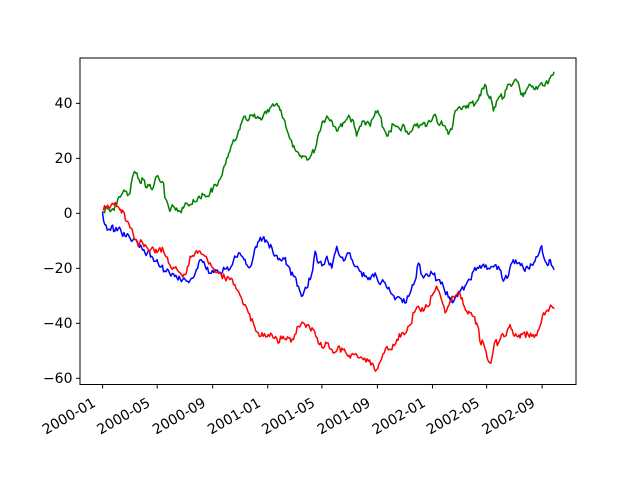 Image resolution: width=640 pixels, height=480 pixels. I want to click on x-tick-label: 2001-05, so click(288, 416).